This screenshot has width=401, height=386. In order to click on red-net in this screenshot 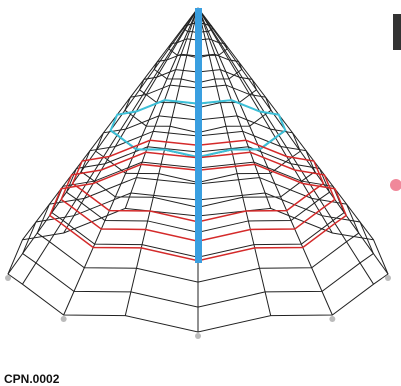, I will do `click(198, 181)`.